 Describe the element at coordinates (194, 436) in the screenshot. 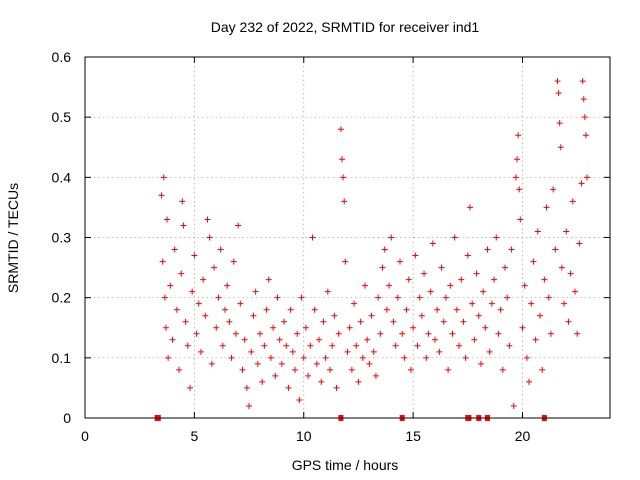

I see `x-tick-label: 5` at that location.